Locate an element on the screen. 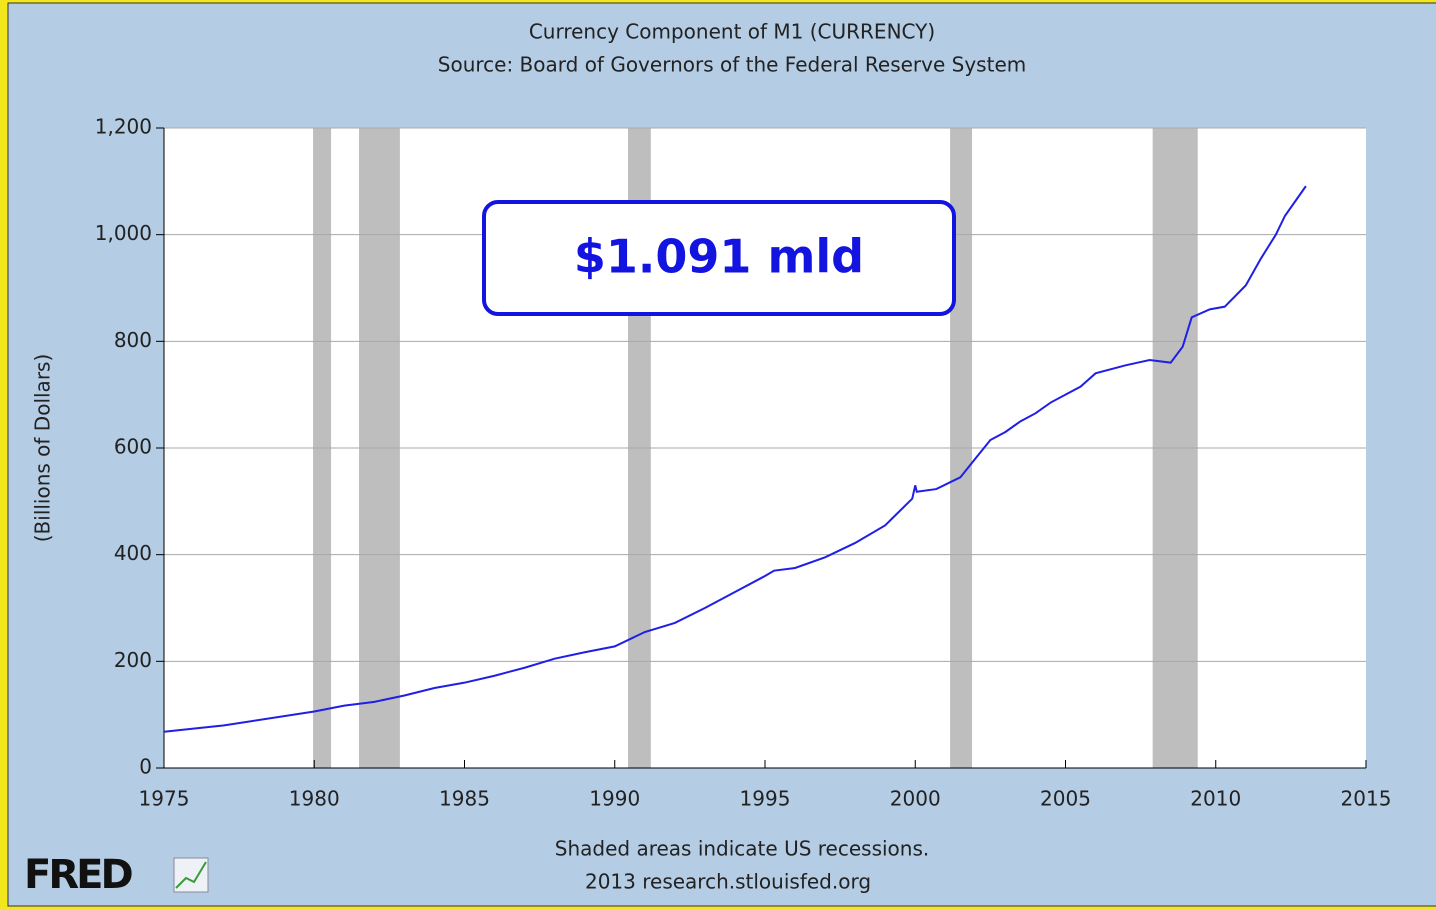  credit: 2013 research.stlouisfed.org is located at coordinates (728, 882).